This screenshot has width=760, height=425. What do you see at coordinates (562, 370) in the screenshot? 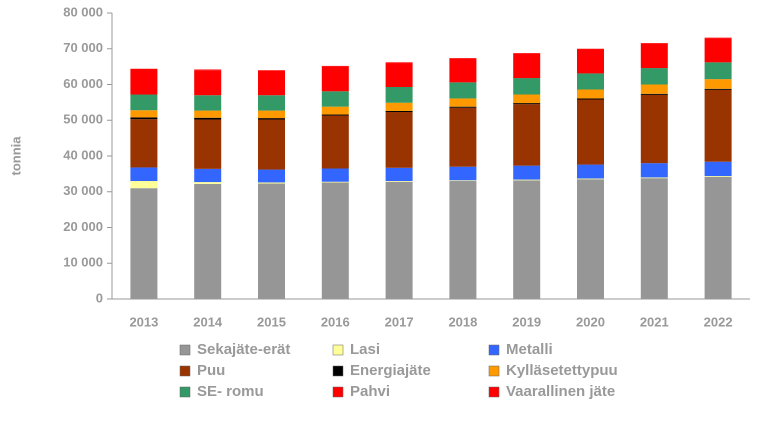
I see `legend-label: Kylläsetettypuu` at bounding box center [562, 370].